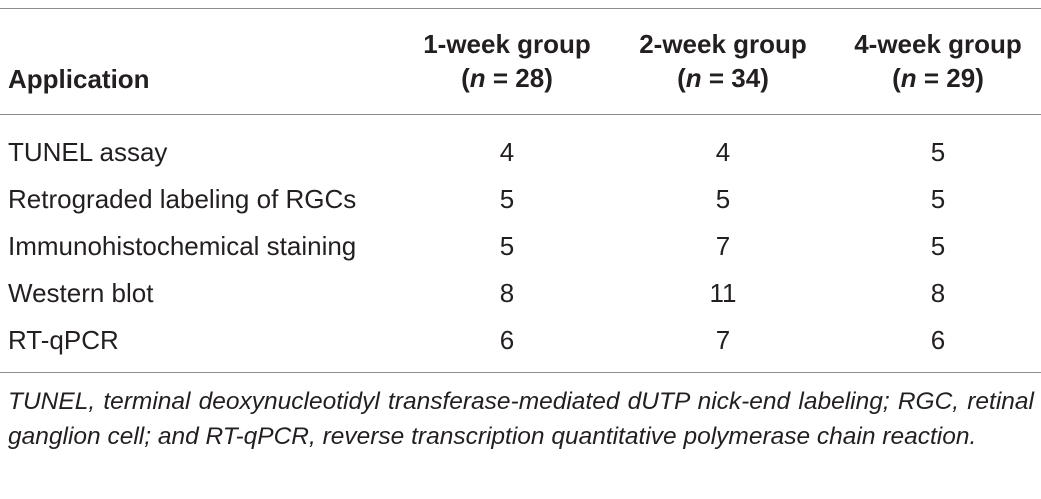  Describe the element at coordinates (723, 44) in the screenshot. I see `header-label: 2-week group` at that location.